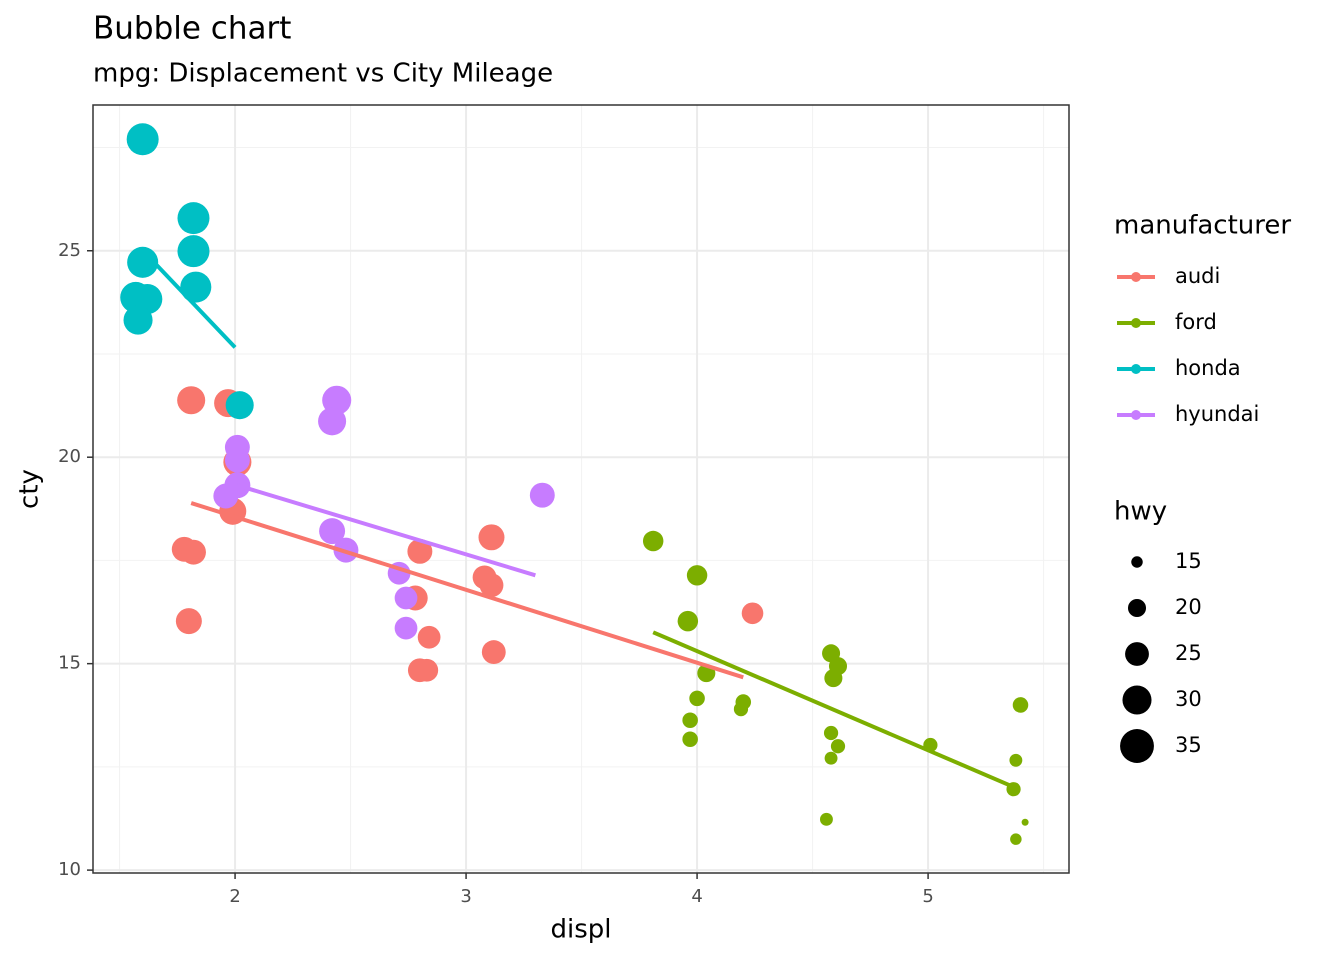  Describe the element at coordinates (465, 896) in the screenshot. I see `x-tick-label: 3` at that location.